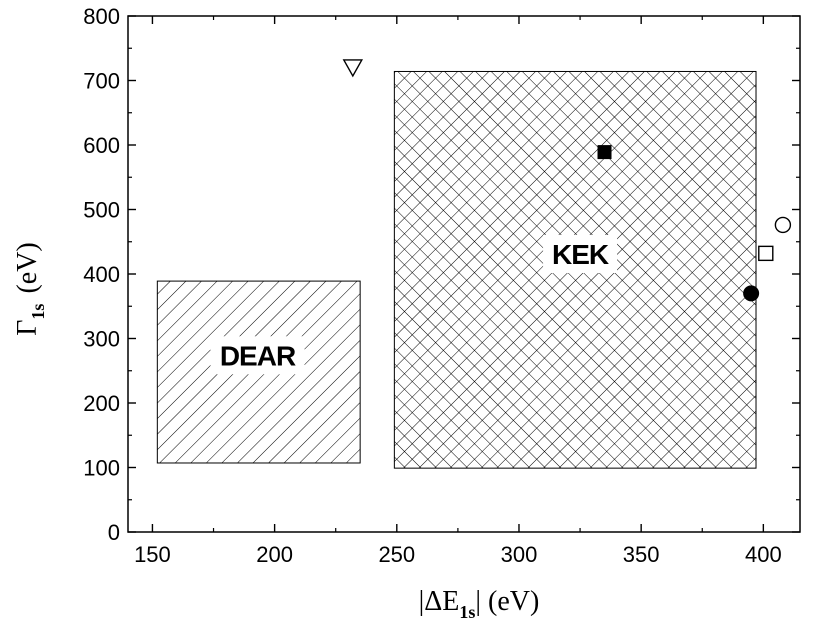 The height and width of the screenshot is (621, 825). Describe the element at coordinates (751, 293) in the screenshot. I see `data-point-circle-filled` at that location.